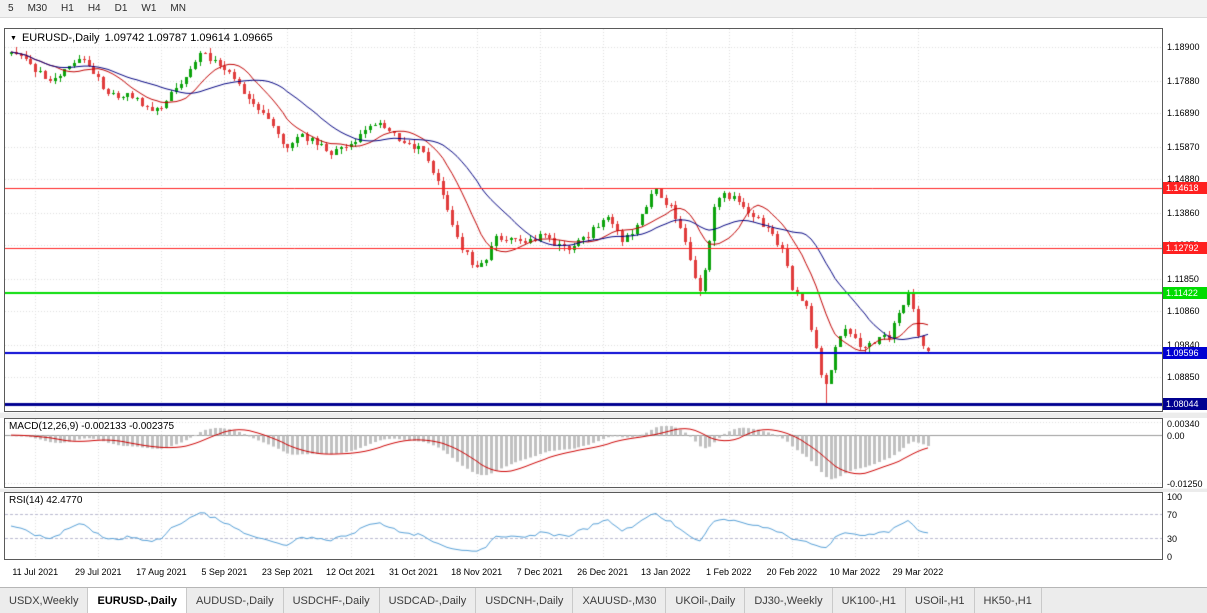 The height and width of the screenshot is (613, 1207). What do you see at coordinates (855, 572) in the screenshot?
I see `date-label: 10 Mar 2022` at bounding box center [855, 572].